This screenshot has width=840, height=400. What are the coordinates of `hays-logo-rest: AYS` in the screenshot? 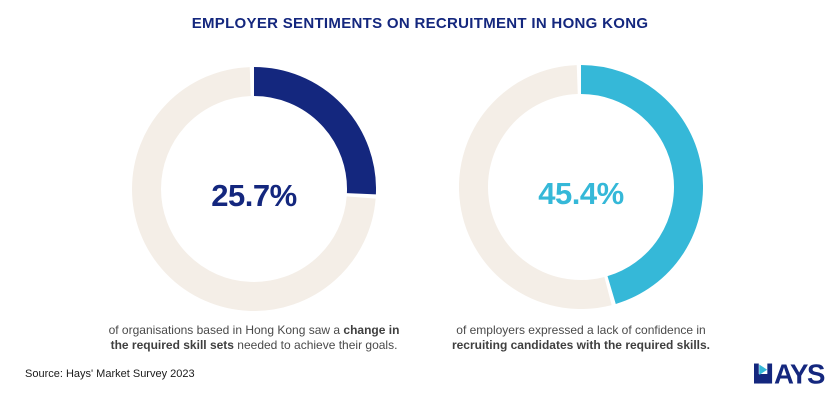 It's located at (799, 374).